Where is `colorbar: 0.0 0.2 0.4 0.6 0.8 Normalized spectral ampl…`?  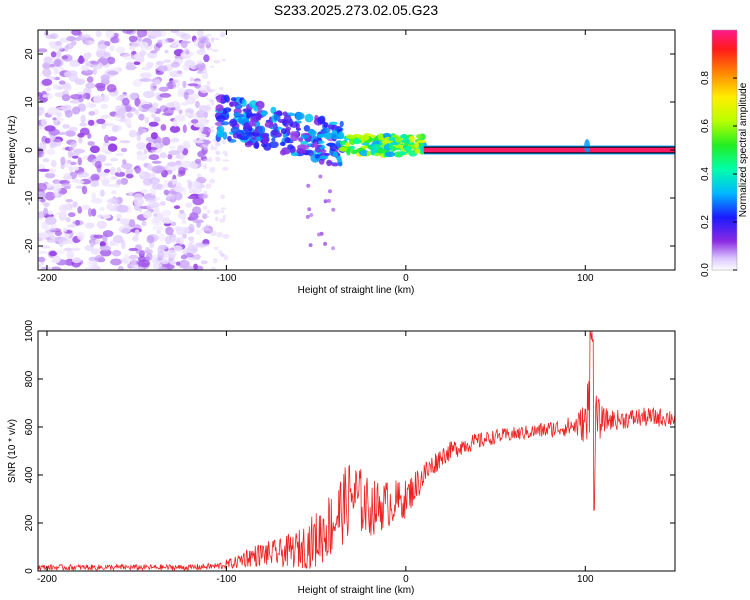 colorbar: 0.0 0.2 0.4 0.6 0.8 Normalized spectral ampl… is located at coordinates (724, 153).